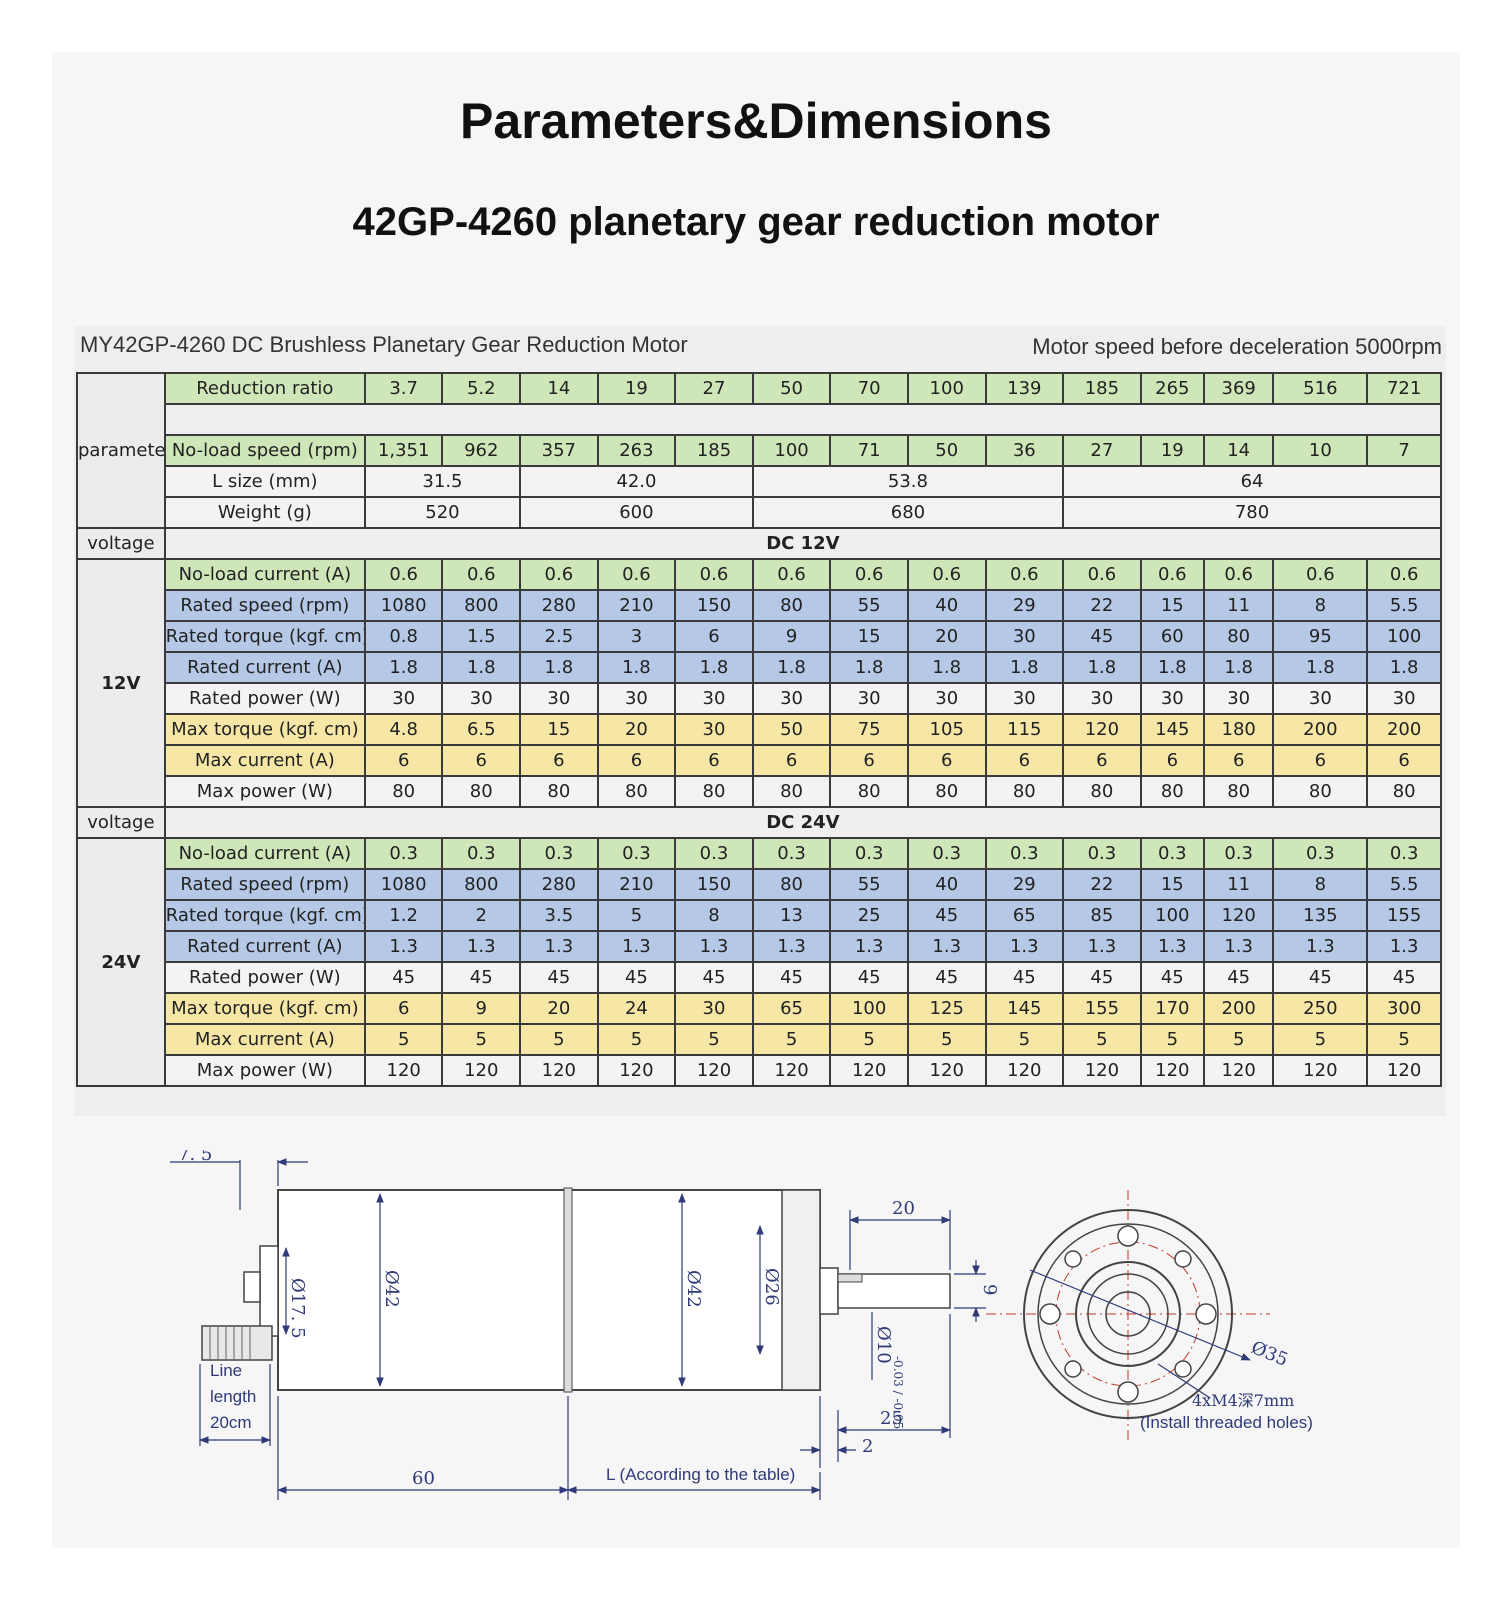  What do you see at coordinates (869, 729) in the screenshot?
I see `max-torque-cell: 75` at bounding box center [869, 729].